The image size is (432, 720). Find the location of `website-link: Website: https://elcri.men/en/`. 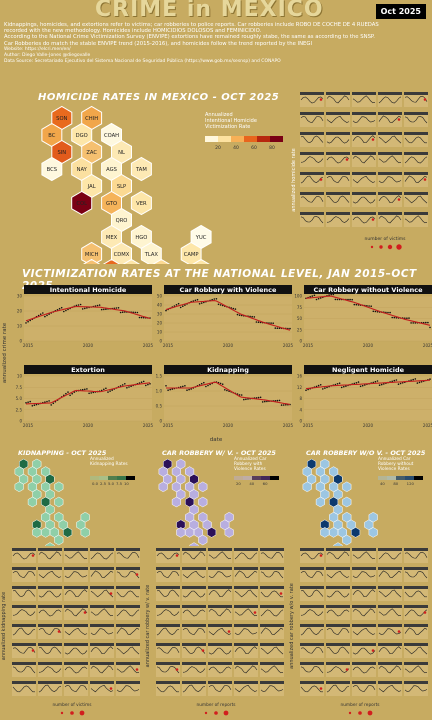

website-link: Website: https://elcri.men/en/ is located at coordinates (37, 49).